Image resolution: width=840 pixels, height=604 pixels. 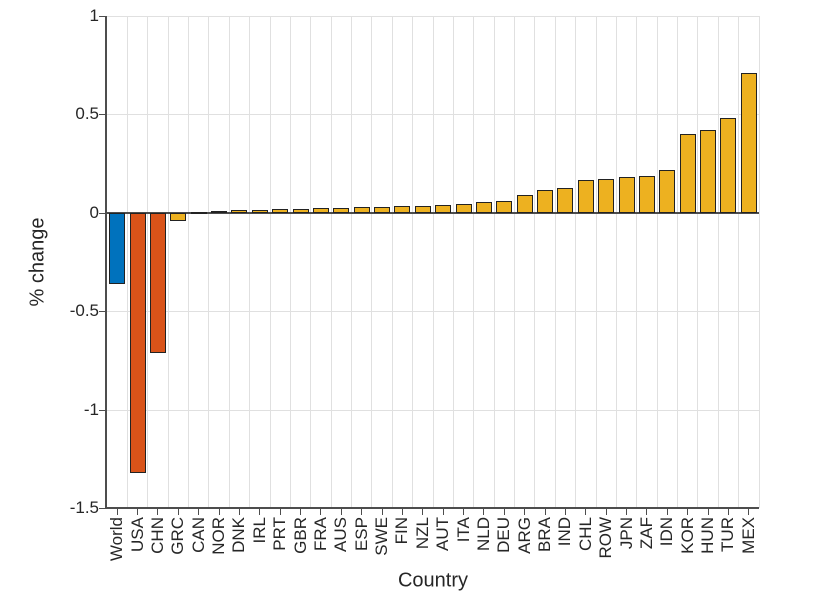 What do you see at coordinates (157, 535) in the screenshot?
I see `x-tick-label-CHN: CHN` at bounding box center [157, 535].